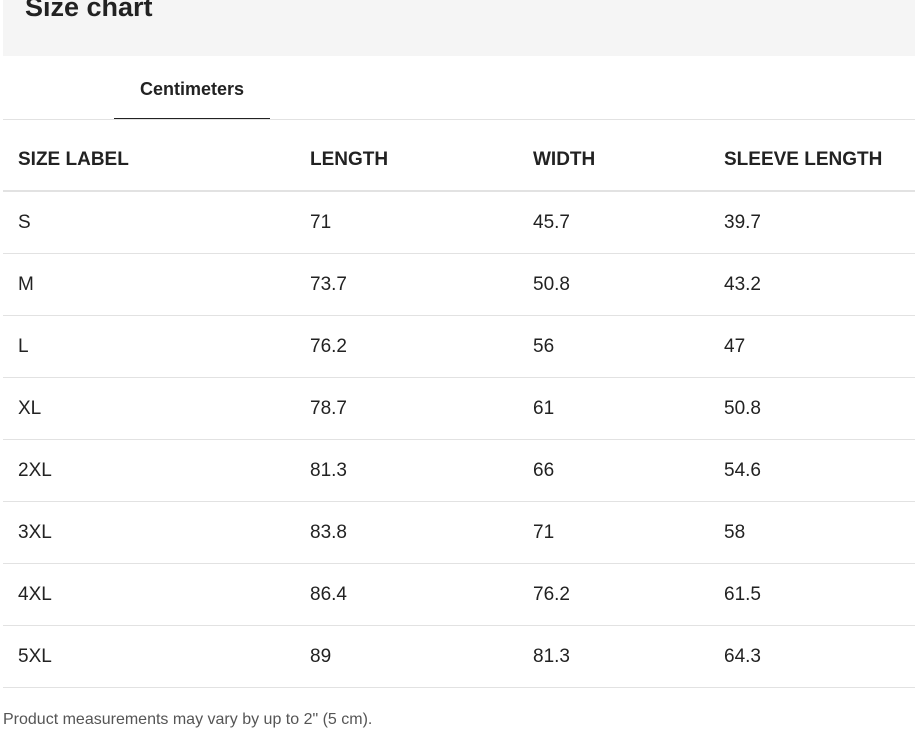  Describe the element at coordinates (459, 471) in the screenshot. I see `table-row: 2XL 81.3 66 54.6` at that location.